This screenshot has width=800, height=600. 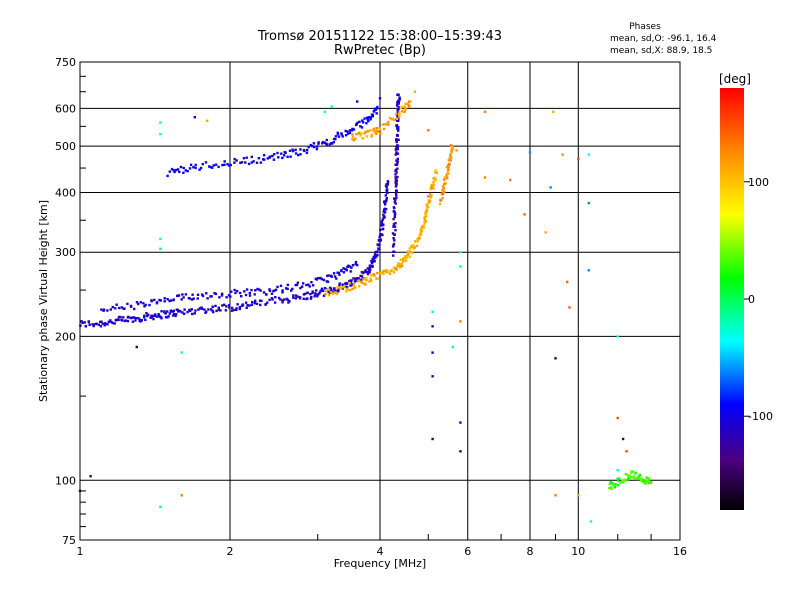 What do you see at coordinates (751, 299) in the screenshot?
I see `colorbar-tick-label: 0` at bounding box center [751, 299].